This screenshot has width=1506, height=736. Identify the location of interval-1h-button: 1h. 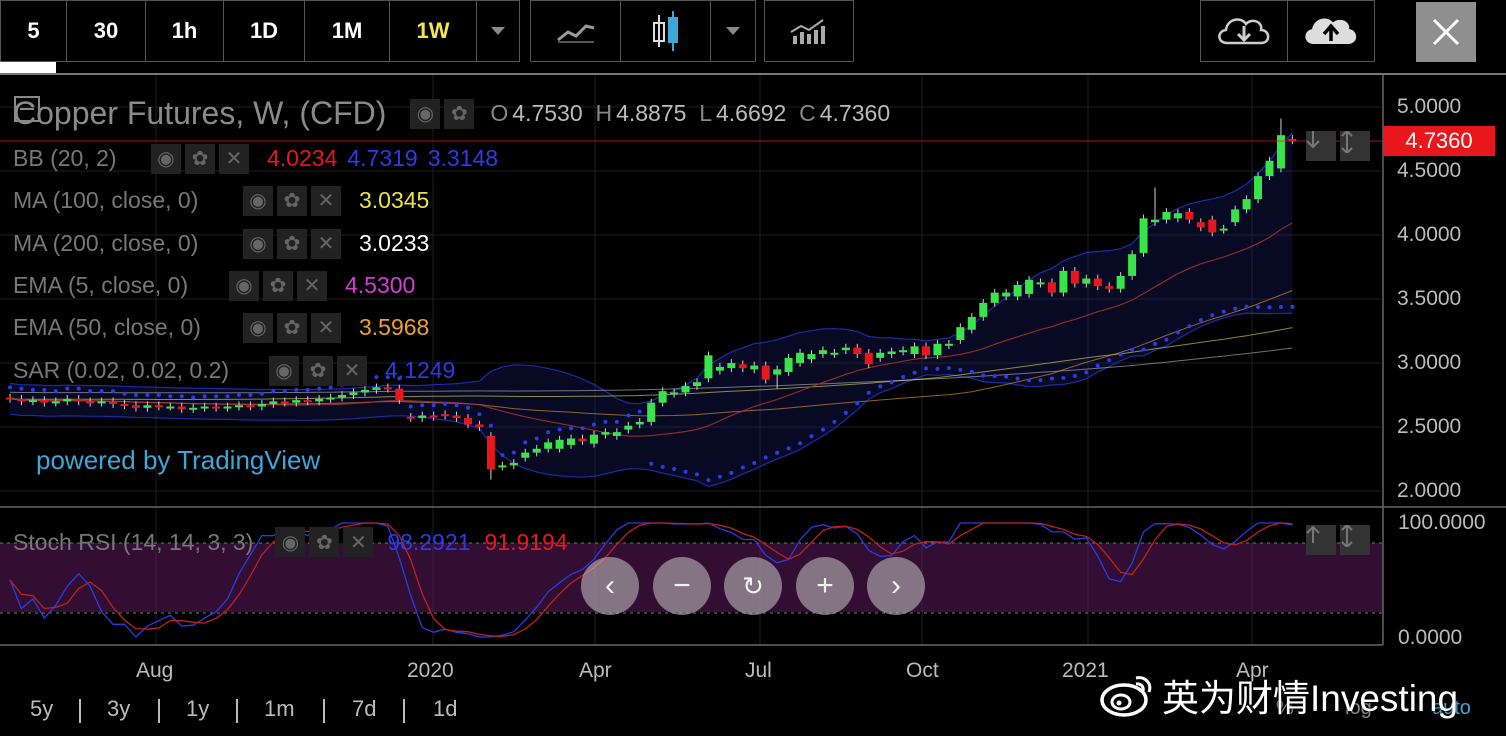
(184, 31).